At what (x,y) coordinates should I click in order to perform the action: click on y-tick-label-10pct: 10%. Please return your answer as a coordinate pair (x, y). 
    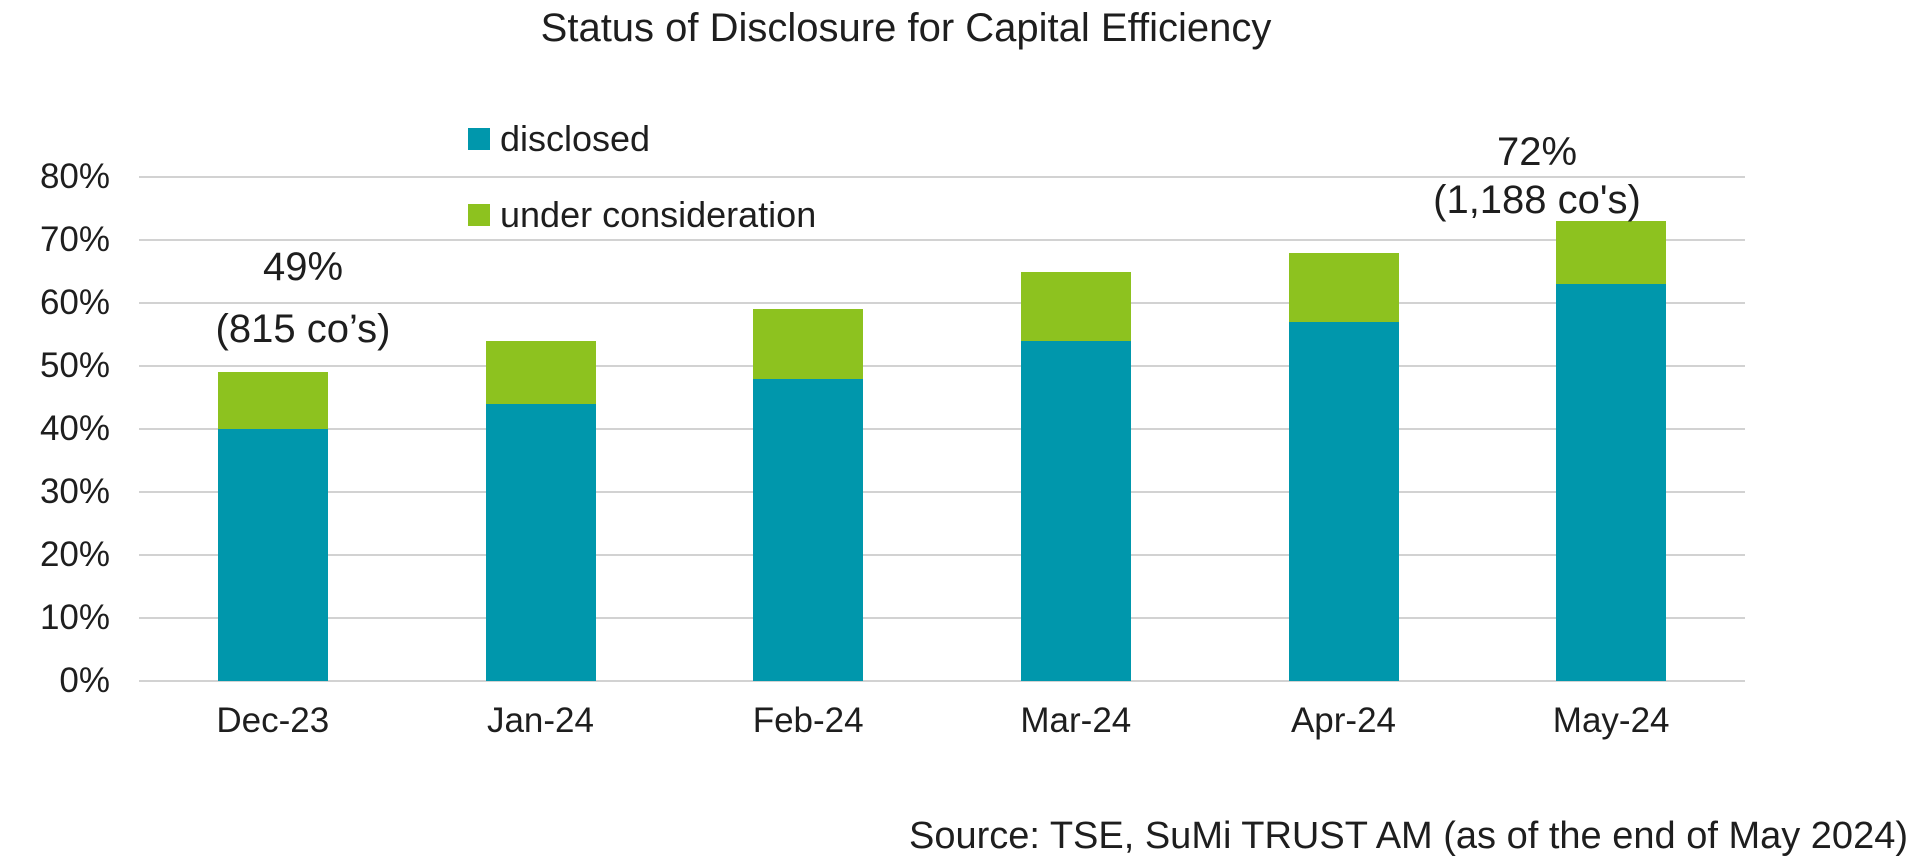
    Looking at the image, I should click on (74, 617).